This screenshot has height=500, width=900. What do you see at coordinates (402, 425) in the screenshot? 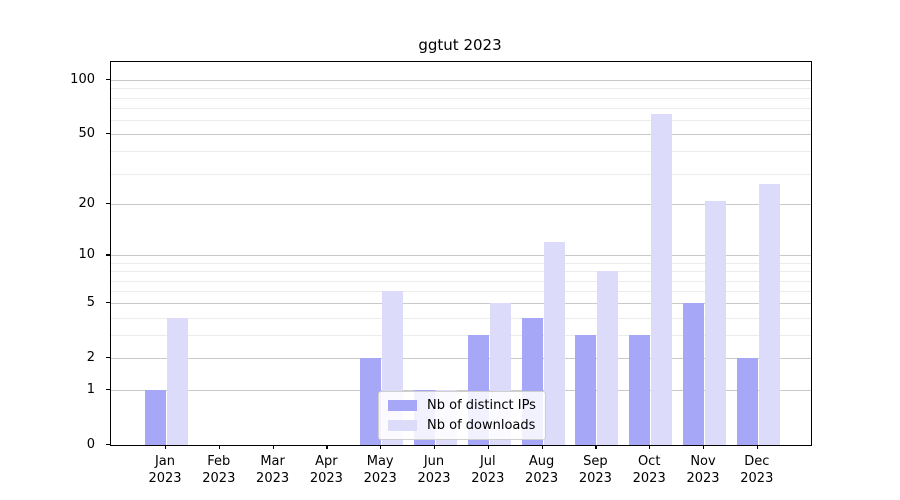
I see `legend-swatch-downloads` at bounding box center [402, 425].